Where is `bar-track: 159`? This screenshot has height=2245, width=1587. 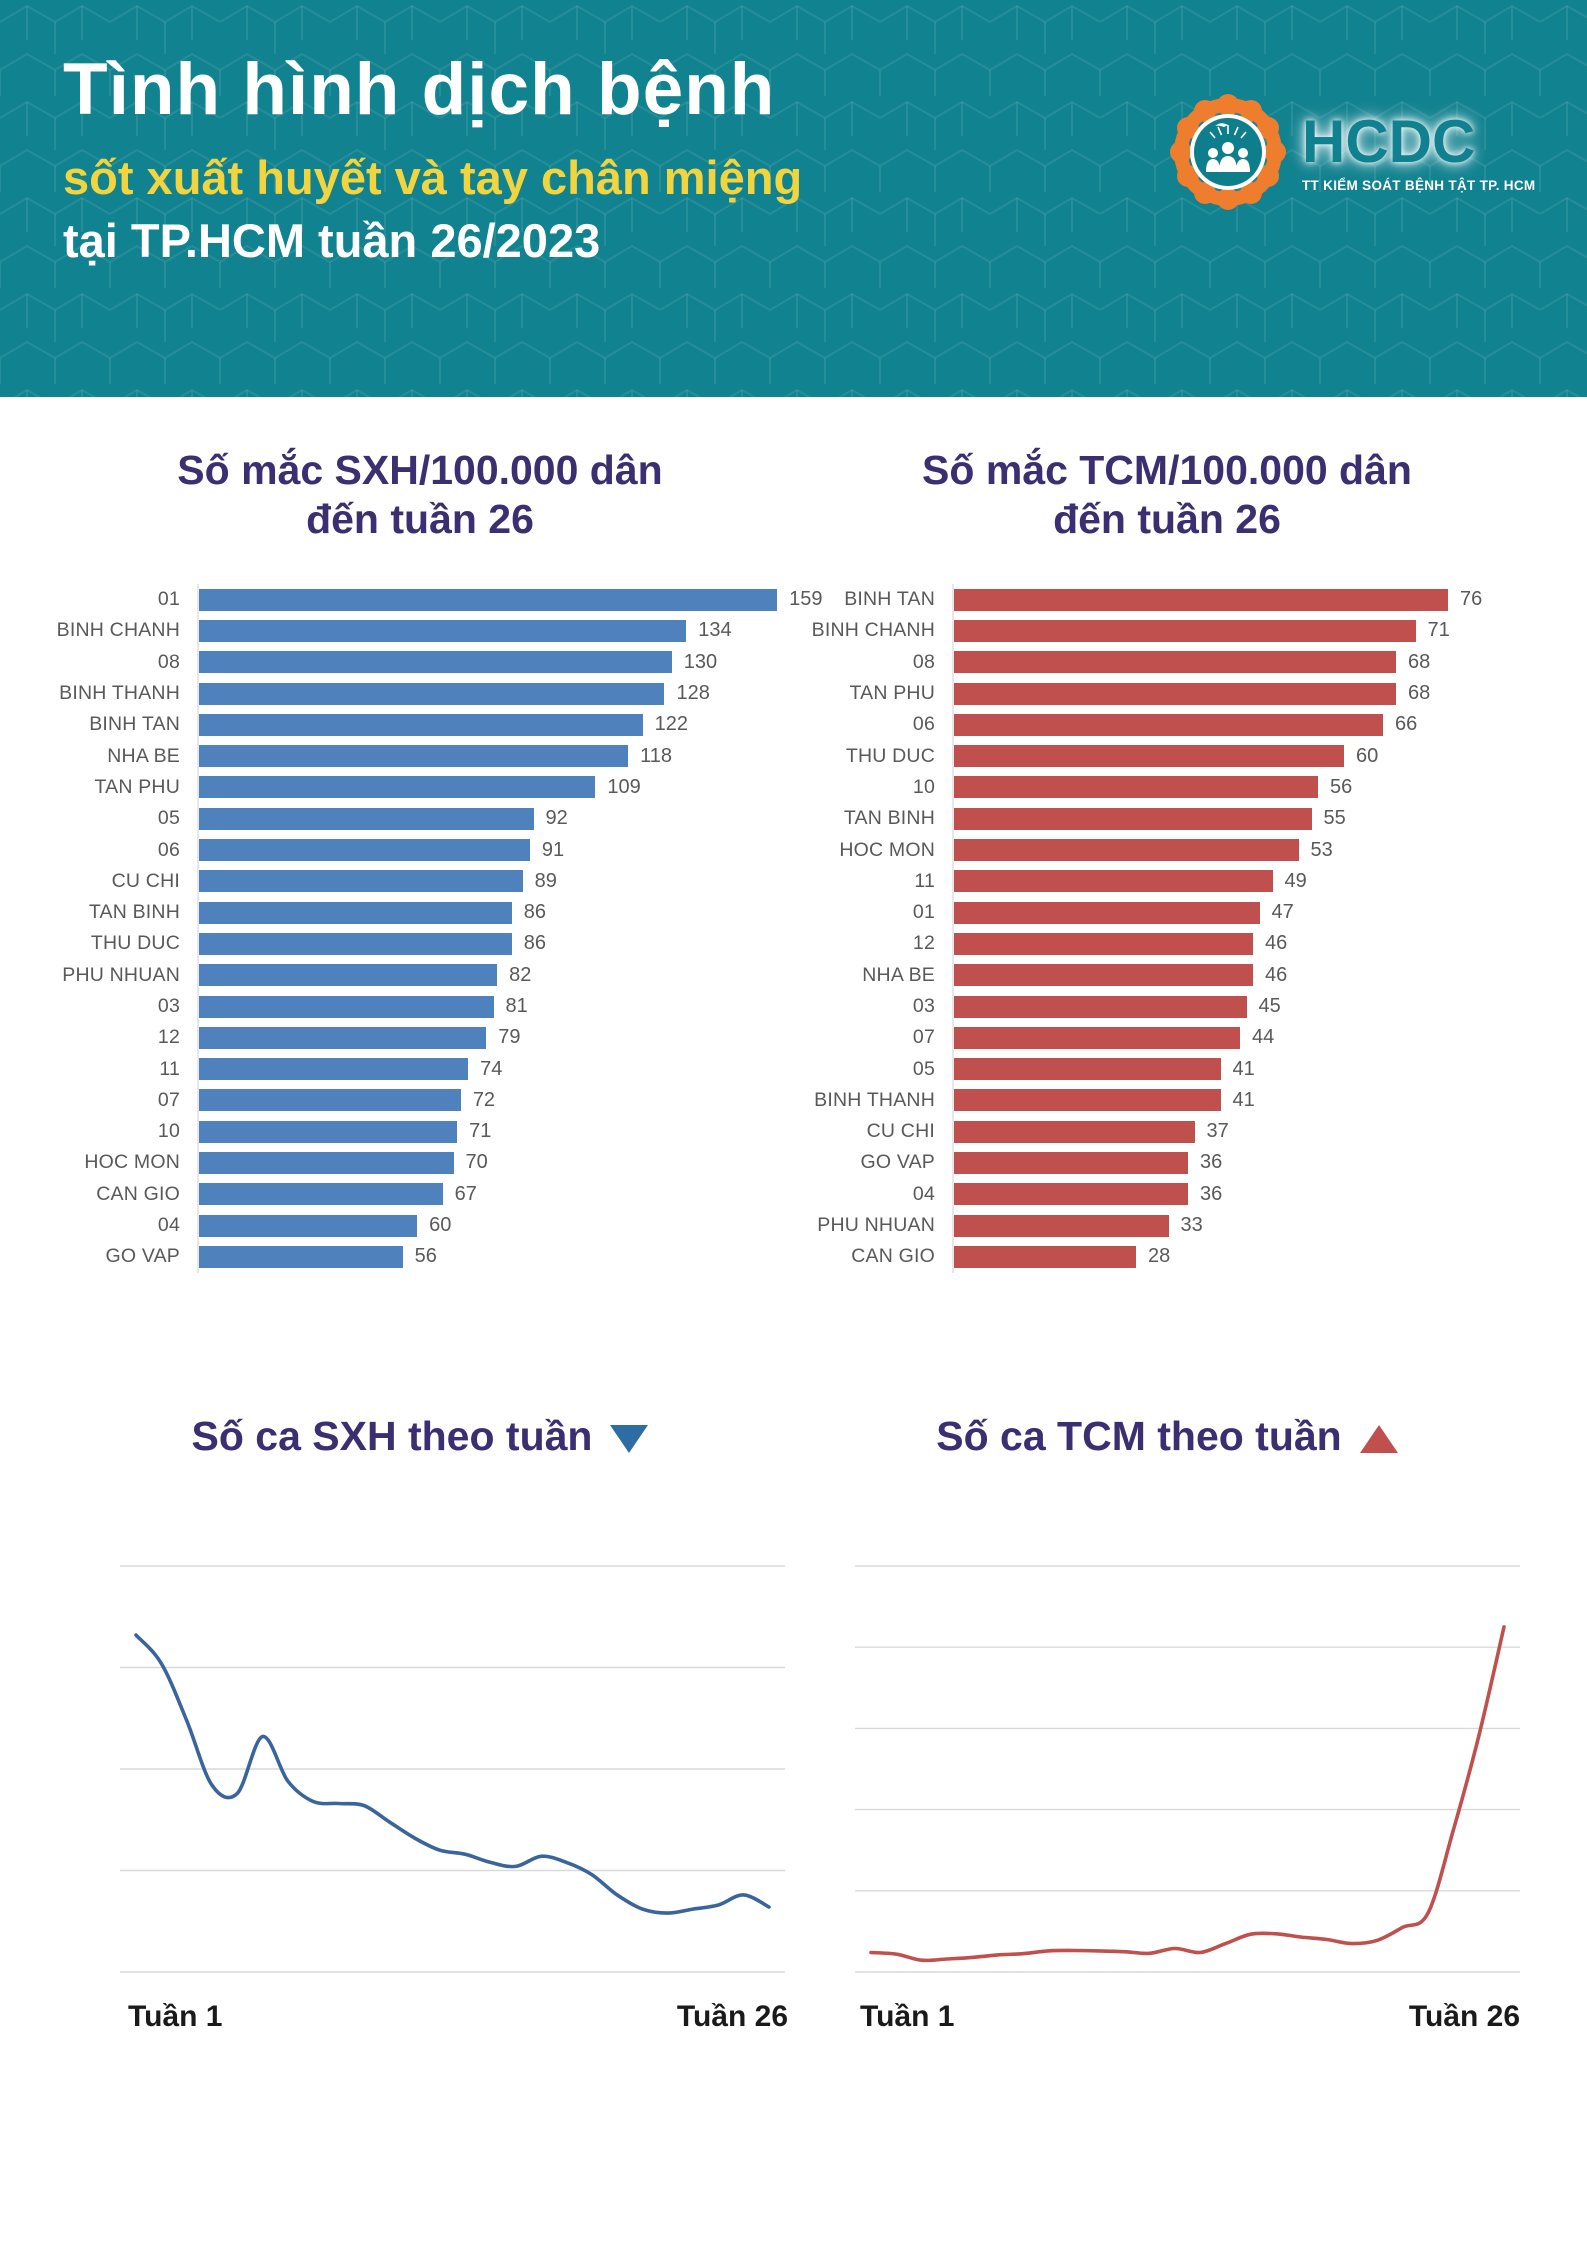 bar-track: 159 is located at coordinates (510, 600).